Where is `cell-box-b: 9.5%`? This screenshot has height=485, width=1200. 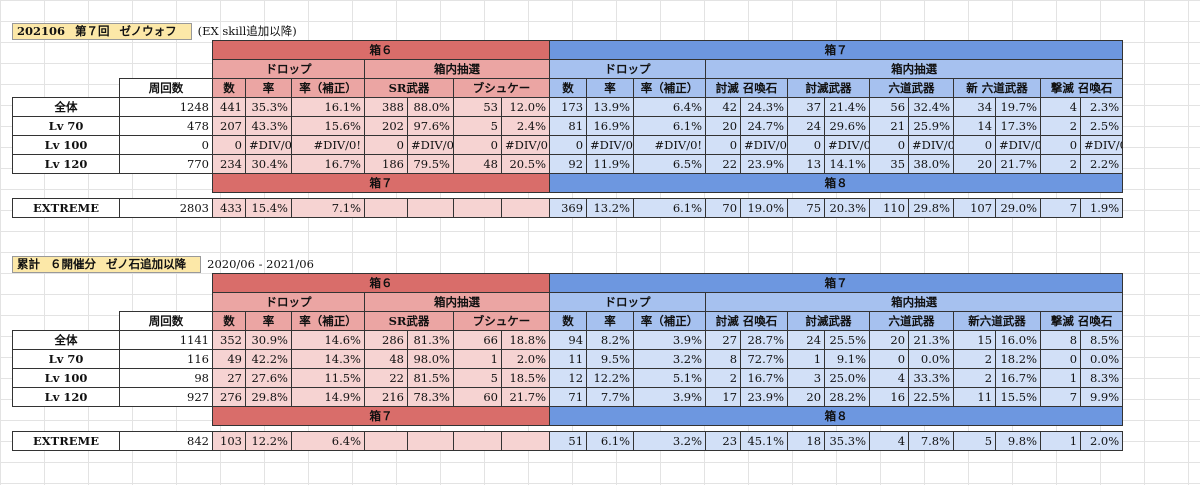
cell-box-b: 9.5% is located at coordinates (610, 359).